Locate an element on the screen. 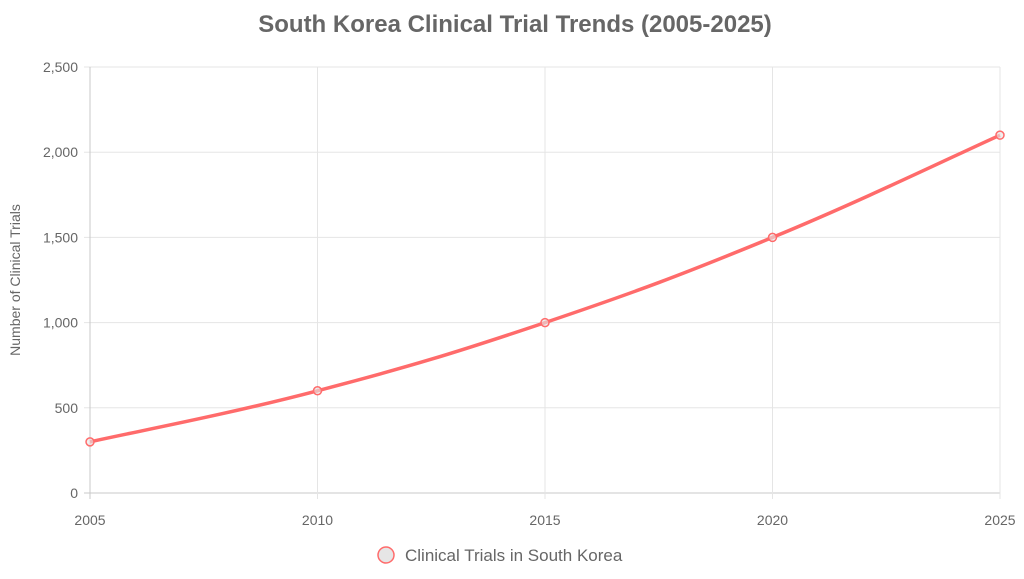 The height and width of the screenshot is (579, 1024). x-tick-label: 2015 is located at coordinates (544, 520).